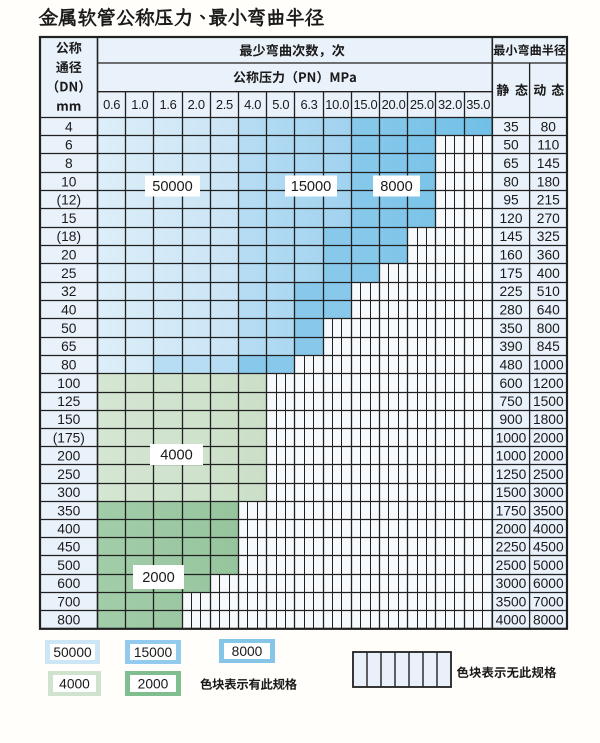 The height and width of the screenshot is (743, 600). What do you see at coordinates (365, 104) in the screenshot?
I see `svg-text: 15.0` at bounding box center [365, 104].